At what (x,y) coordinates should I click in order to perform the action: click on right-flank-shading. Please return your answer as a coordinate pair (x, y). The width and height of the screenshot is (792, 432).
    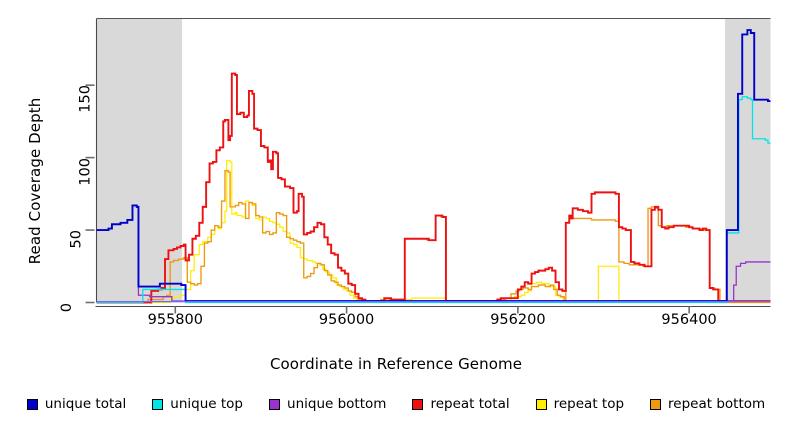
    Looking at the image, I should click on (748, 160).